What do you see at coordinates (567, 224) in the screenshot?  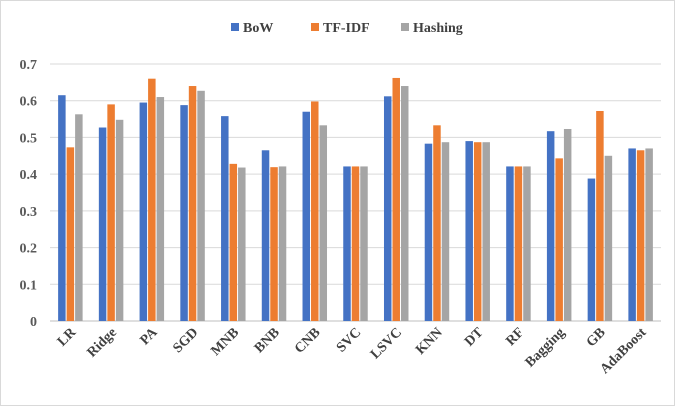 I see `bar-hashing-bagging` at bounding box center [567, 224].